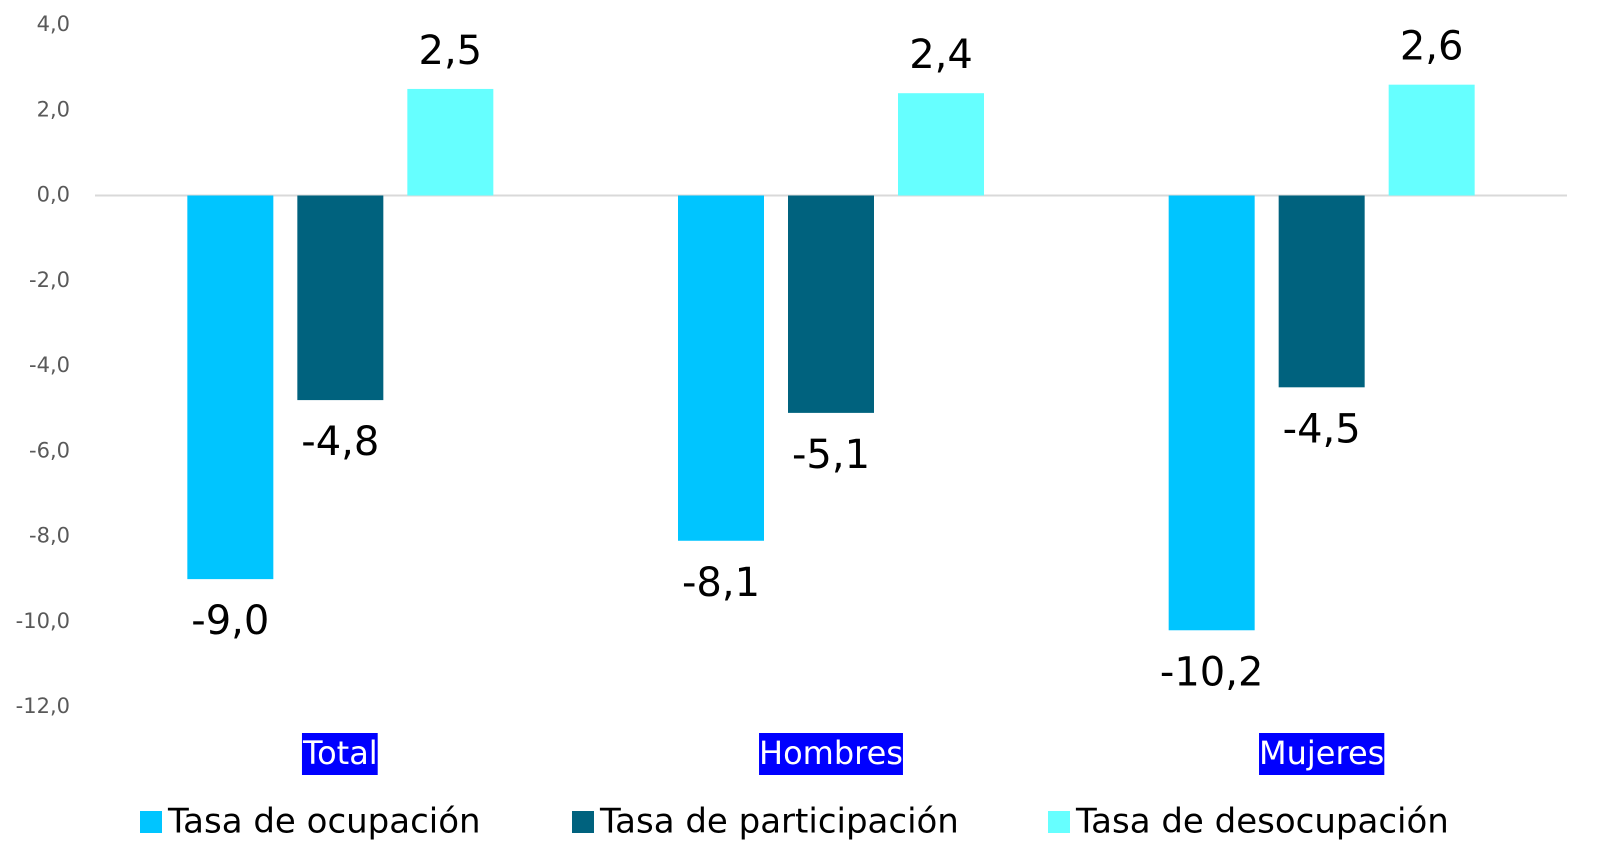 This screenshot has width=1617, height=867. What do you see at coordinates (721, 583) in the screenshot?
I see `data-label: -8,1` at bounding box center [721, 583].